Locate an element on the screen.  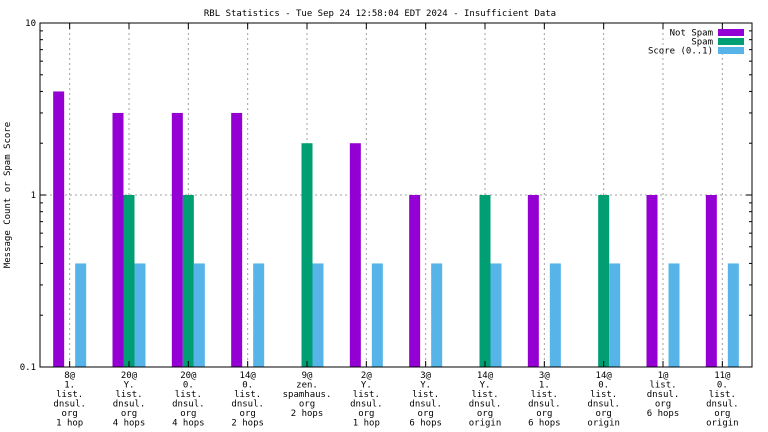
x-tick-label: 3@ 1. list. dnsul. org 6 hops is located at coordinates (544, 400).